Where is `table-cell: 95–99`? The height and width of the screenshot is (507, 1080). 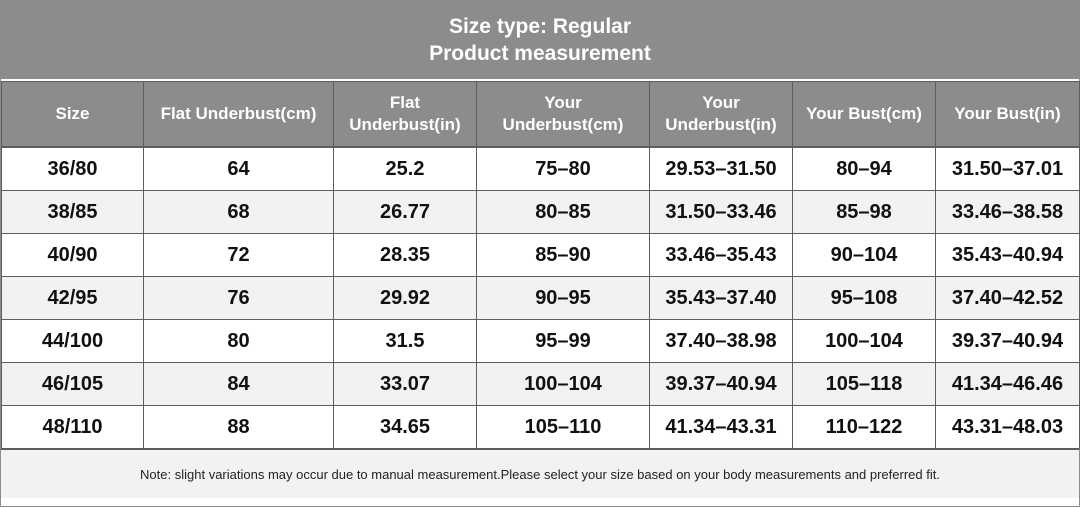
table-cell: 95–99 is located at coordinates (563, 341).